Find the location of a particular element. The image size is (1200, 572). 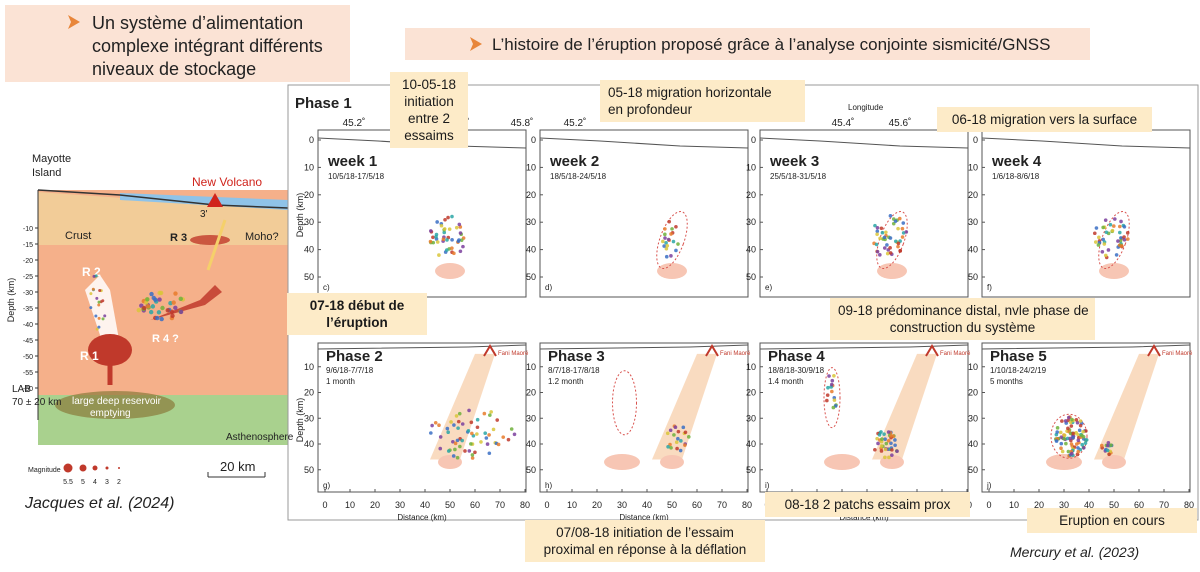

y-tick-label: -35 is located at coordinates (28, 309).